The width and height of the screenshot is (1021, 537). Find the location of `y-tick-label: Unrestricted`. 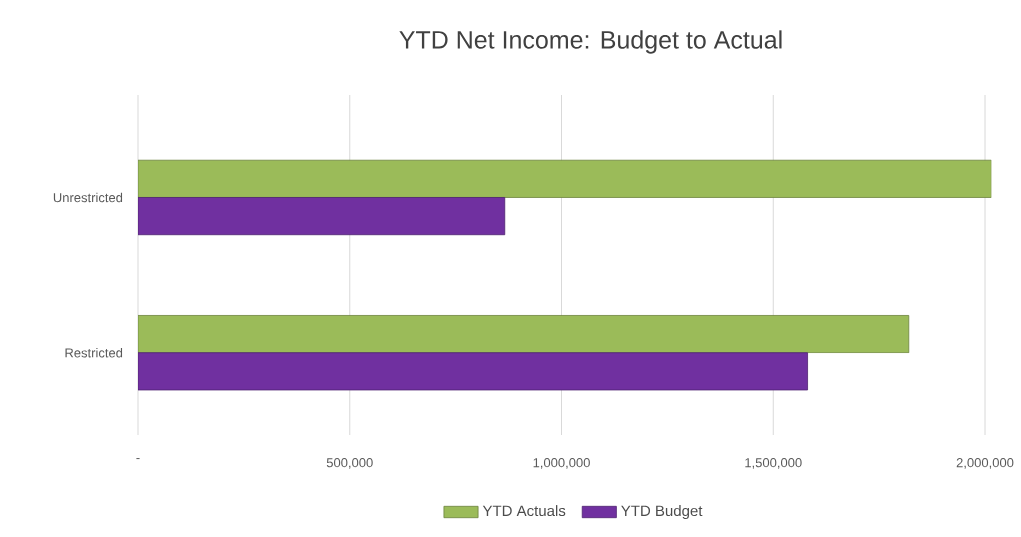

y-tick-label: Unrestricted is located at coordinates (88, 197).